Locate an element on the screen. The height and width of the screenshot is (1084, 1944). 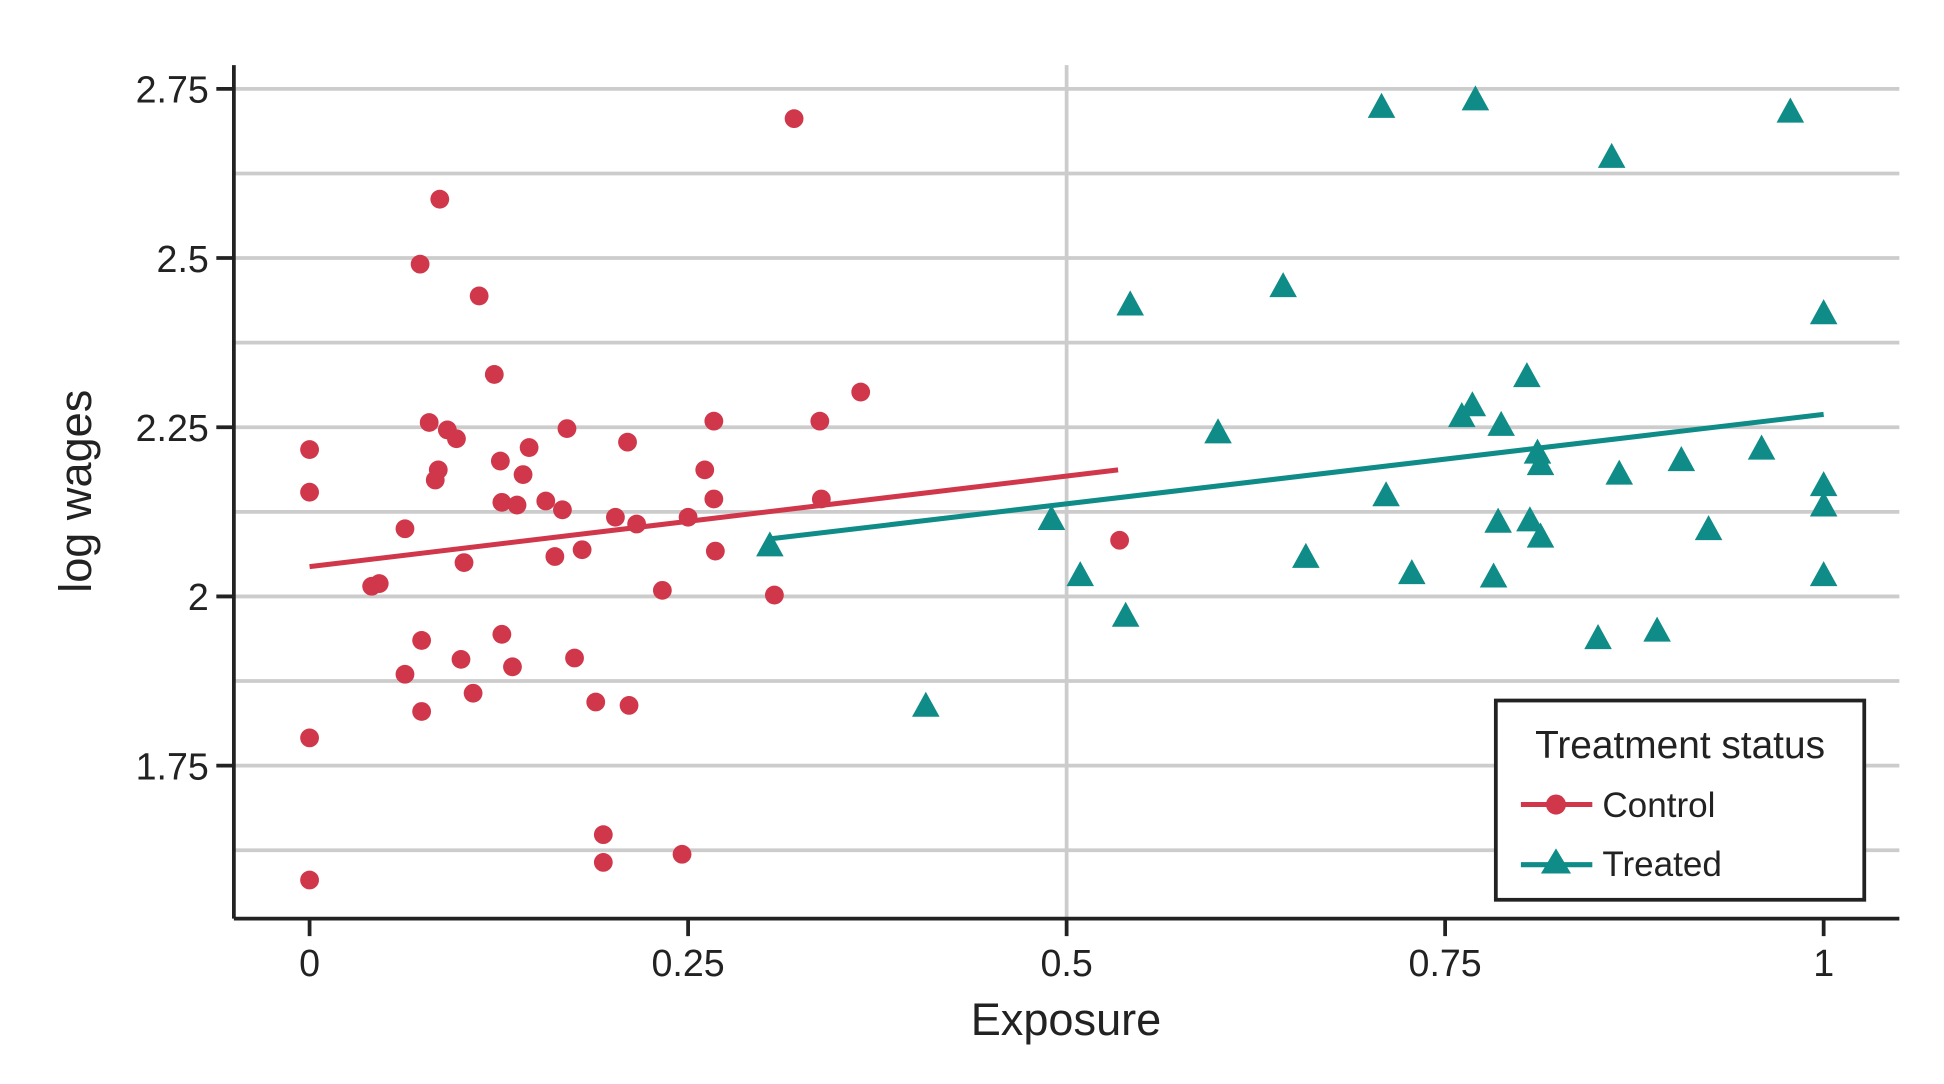
x-tick-label: 1 is located at coordinates (1823, 963).